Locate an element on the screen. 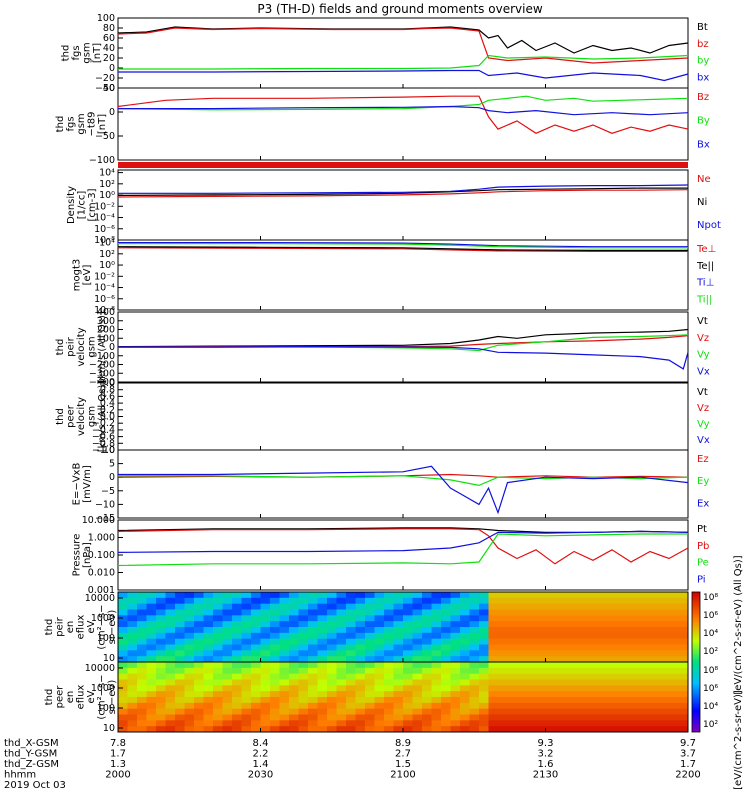  ylabel-line: [km/s (All Qs)] is located at coordinates (102, 347).